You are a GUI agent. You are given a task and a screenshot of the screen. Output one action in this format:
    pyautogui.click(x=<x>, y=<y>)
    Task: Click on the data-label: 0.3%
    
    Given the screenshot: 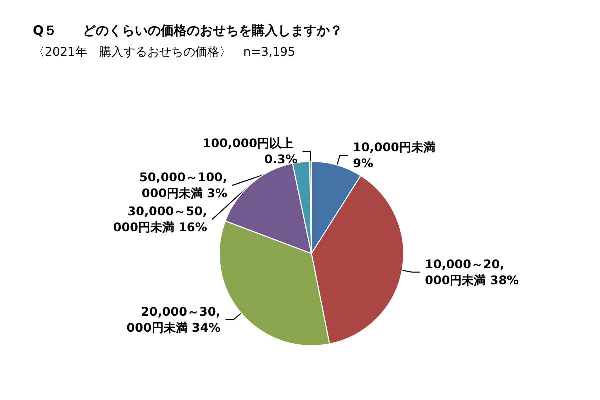 What is the action you would take?
    pyautogui.click(x=281, y=159)
    